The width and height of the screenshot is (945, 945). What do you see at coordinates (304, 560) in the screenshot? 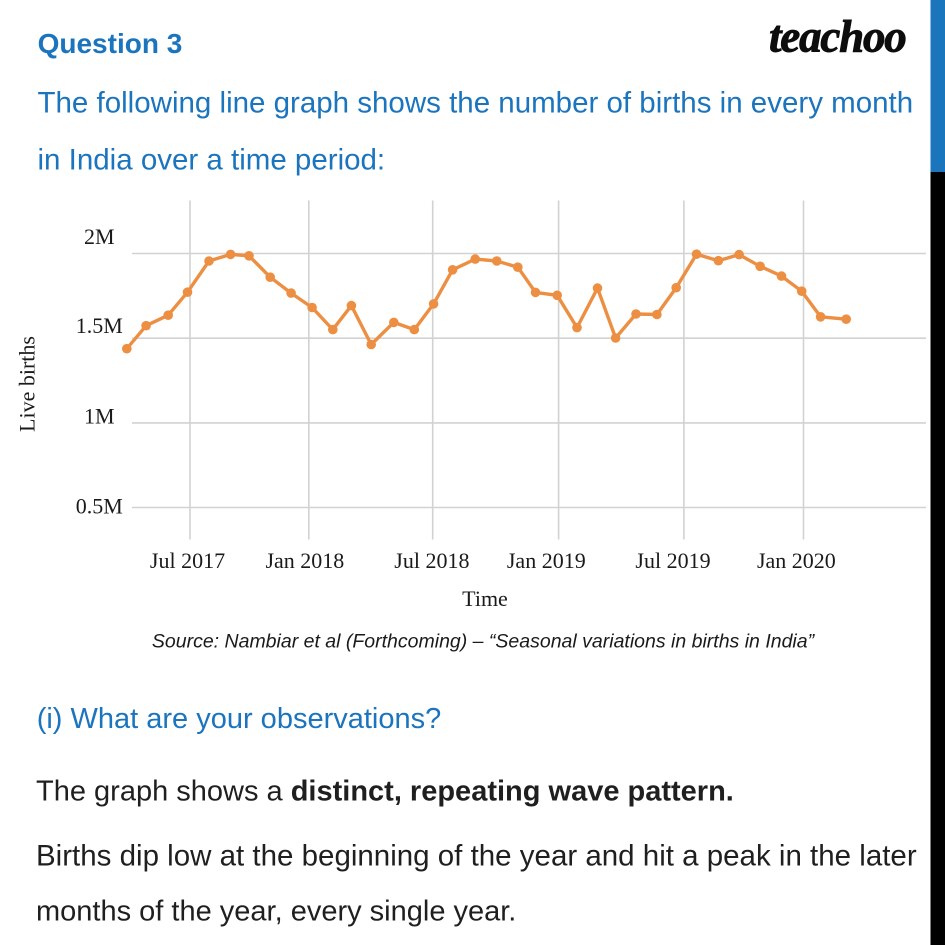
I see `svg-text: Jan 2018` at bounding box center [304, 560].